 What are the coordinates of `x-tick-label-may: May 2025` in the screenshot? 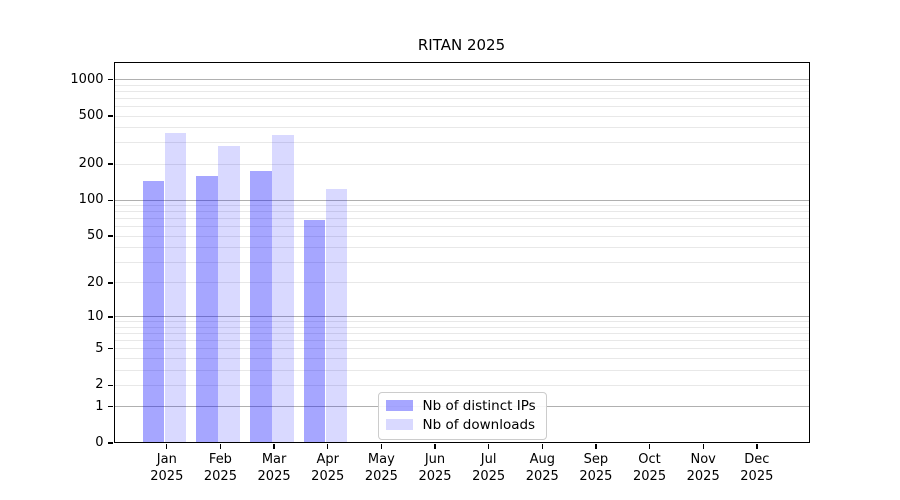 It's located at (381, 468).